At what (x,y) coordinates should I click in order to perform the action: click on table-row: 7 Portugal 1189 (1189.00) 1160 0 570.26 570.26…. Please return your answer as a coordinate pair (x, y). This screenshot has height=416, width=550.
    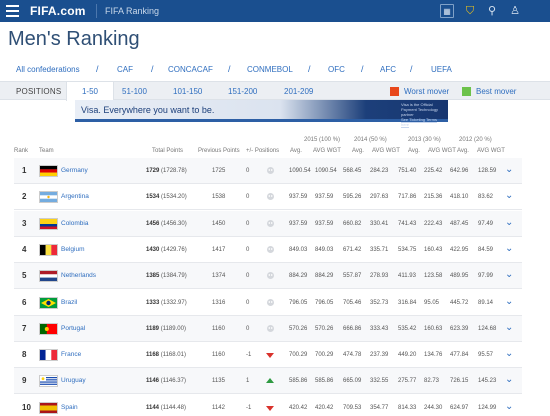
    Looking at the image, I should click on (268, 328).